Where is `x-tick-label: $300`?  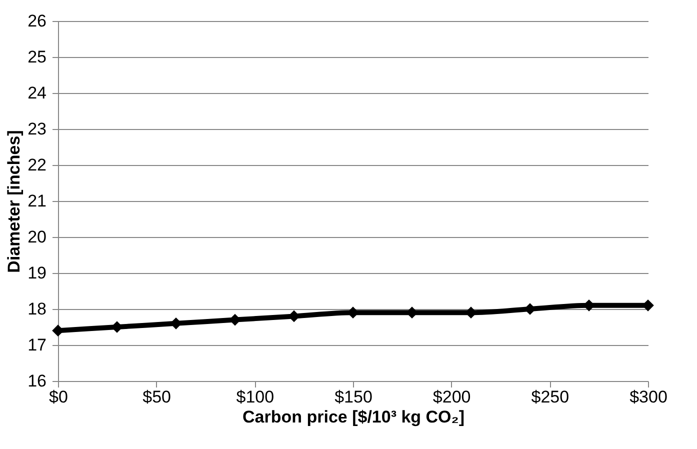 x-tick-label: $300 is located at coordinates (649, 397).